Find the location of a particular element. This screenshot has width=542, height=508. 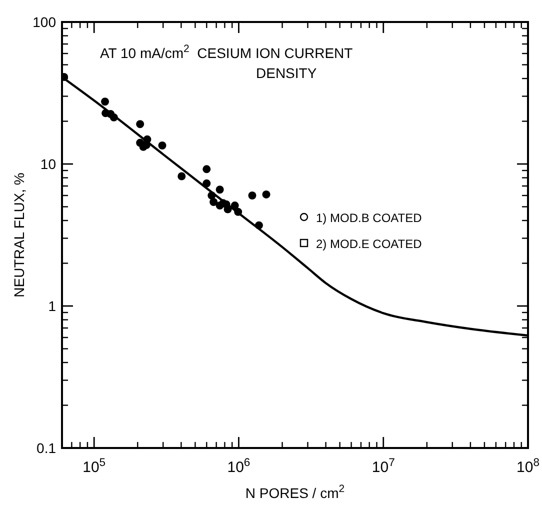

legend-label: 1) MOD.B COATED is located at coordinates (369, 218).